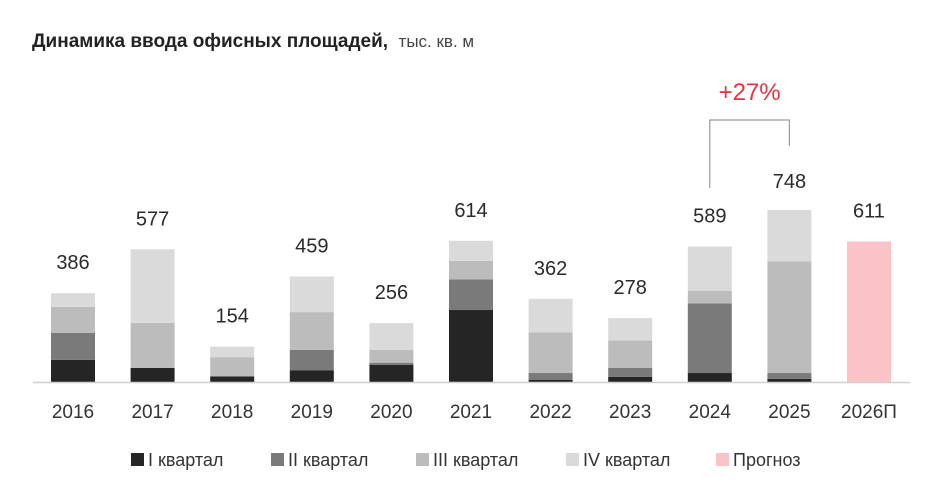 The image size is (939, 493). Describe the element at coordinates (470, 211) in the screenshot. I see `total-label-2021: 614` at that location.